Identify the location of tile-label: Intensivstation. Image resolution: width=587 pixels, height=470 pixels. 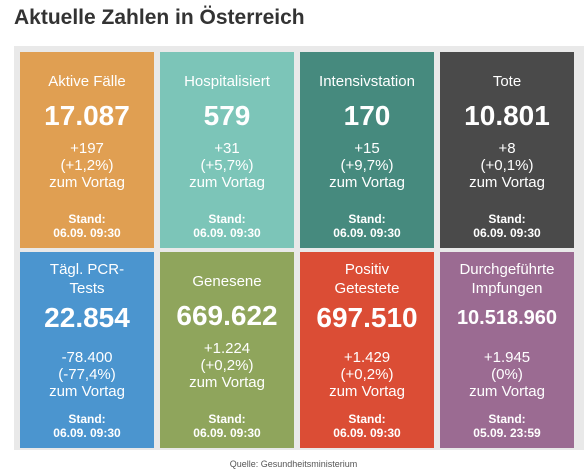
(367, 81).